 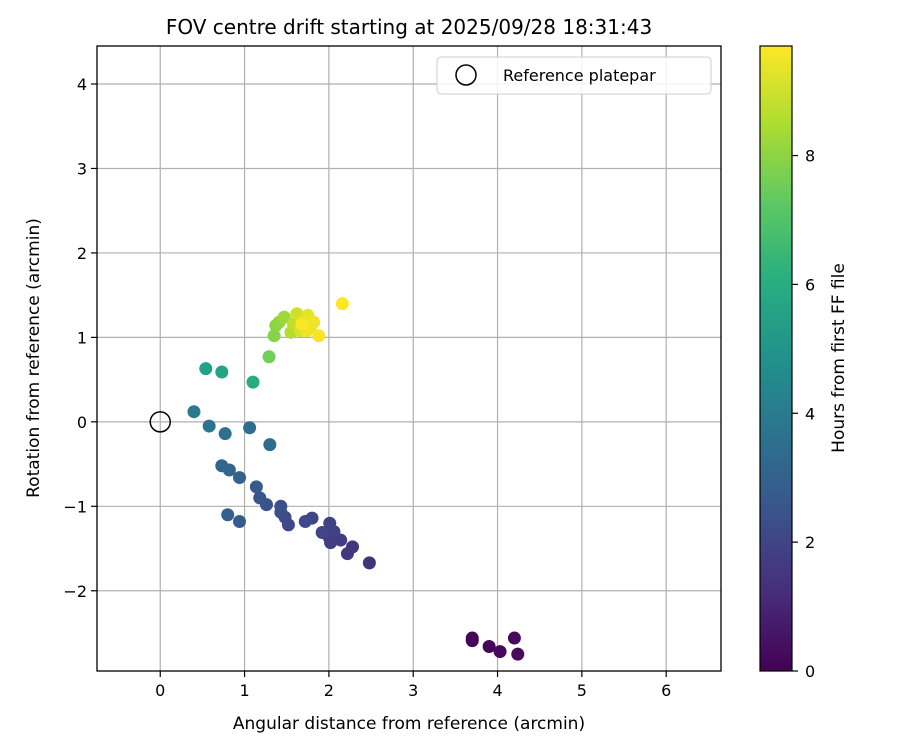 I want to click on x-tick-label: 4, so click(x=497, y=690).